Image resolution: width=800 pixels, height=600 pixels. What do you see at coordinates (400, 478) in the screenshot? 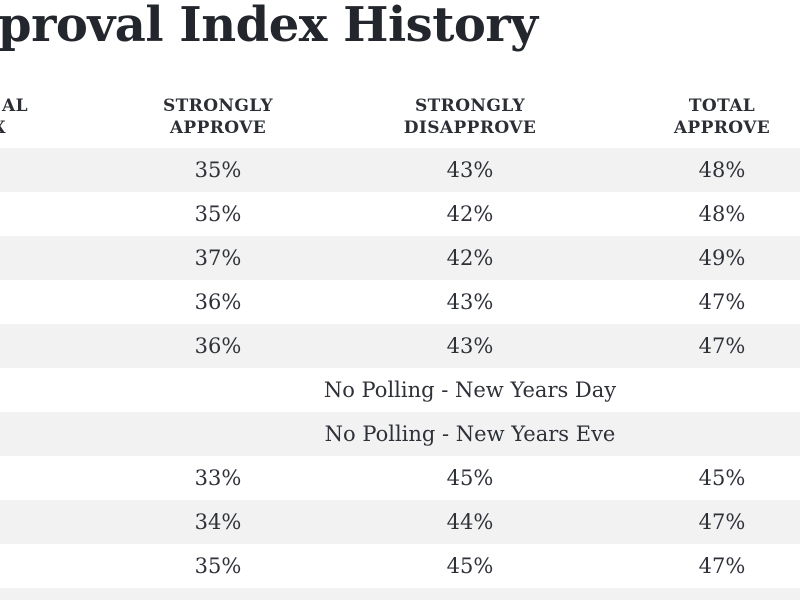
I see `table-row: 33% 45% 45%` at bounding box center [400, 478].